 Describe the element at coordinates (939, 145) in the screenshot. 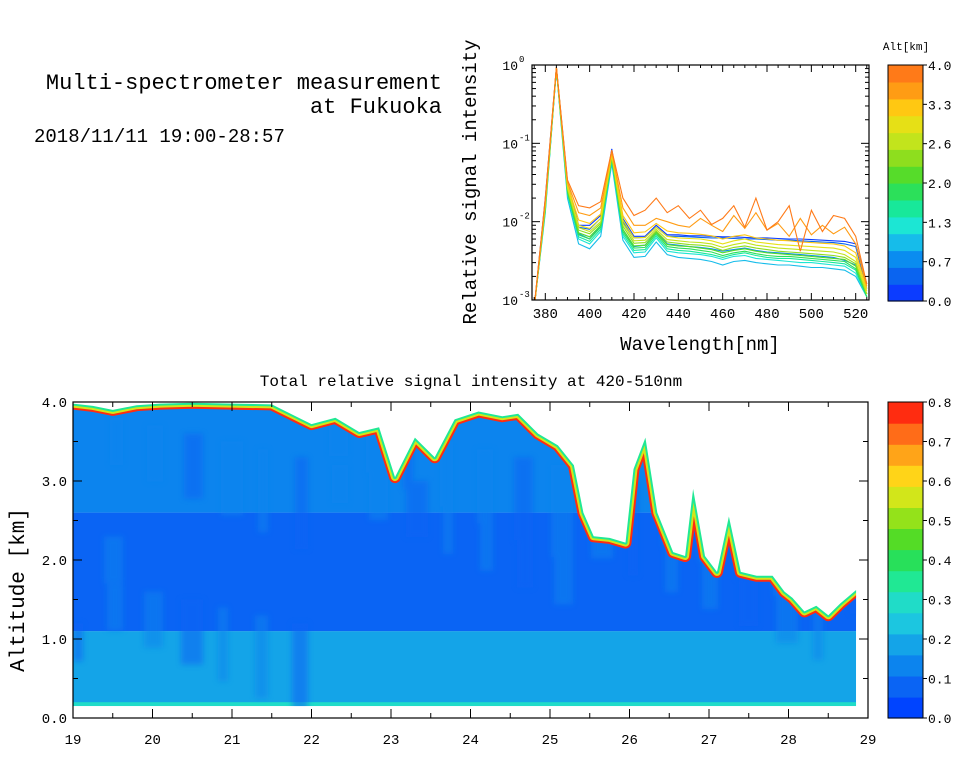

I see `altitude-colorbar-tick-label: 2.6` at that location.